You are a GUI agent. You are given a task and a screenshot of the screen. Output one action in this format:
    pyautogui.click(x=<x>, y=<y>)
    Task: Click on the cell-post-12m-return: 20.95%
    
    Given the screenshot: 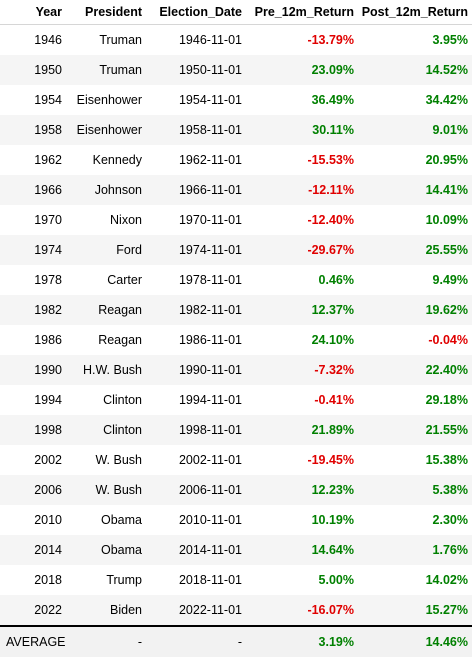 What is the action you would take?
    pyautogui.click(x=446, y=160)
    